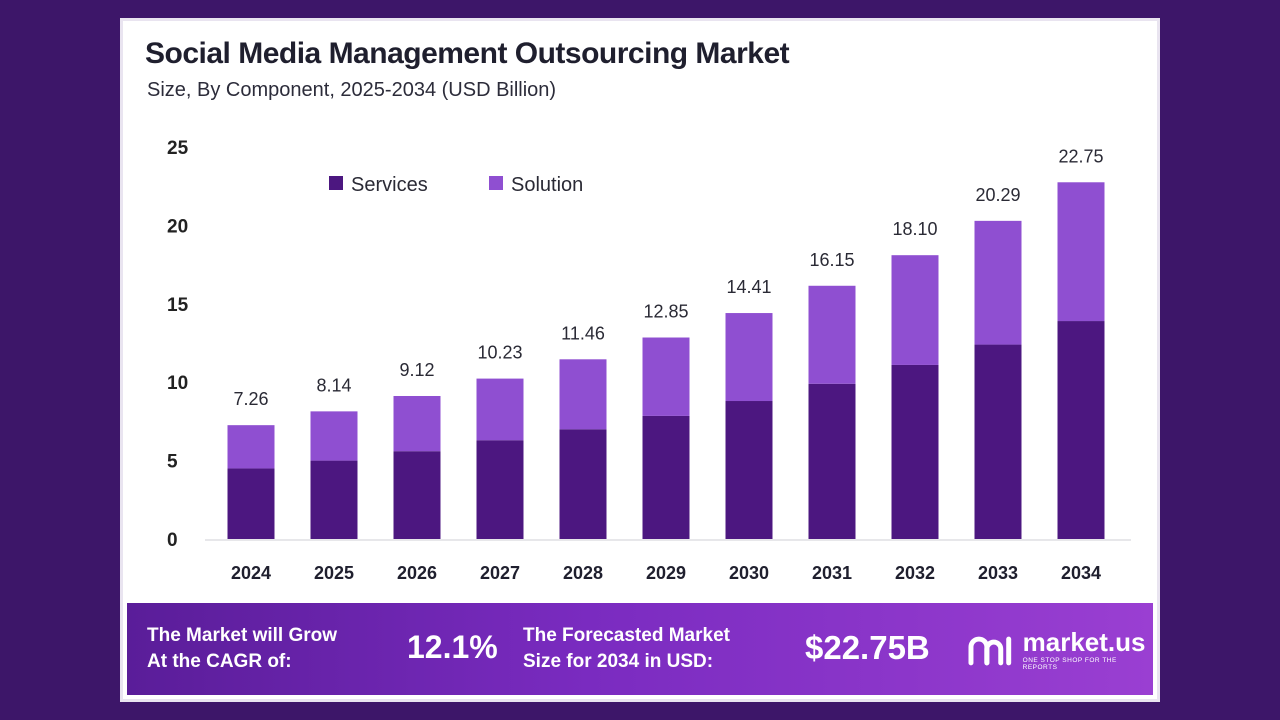  I want to click on bar-services-2030, so click(749, 470).